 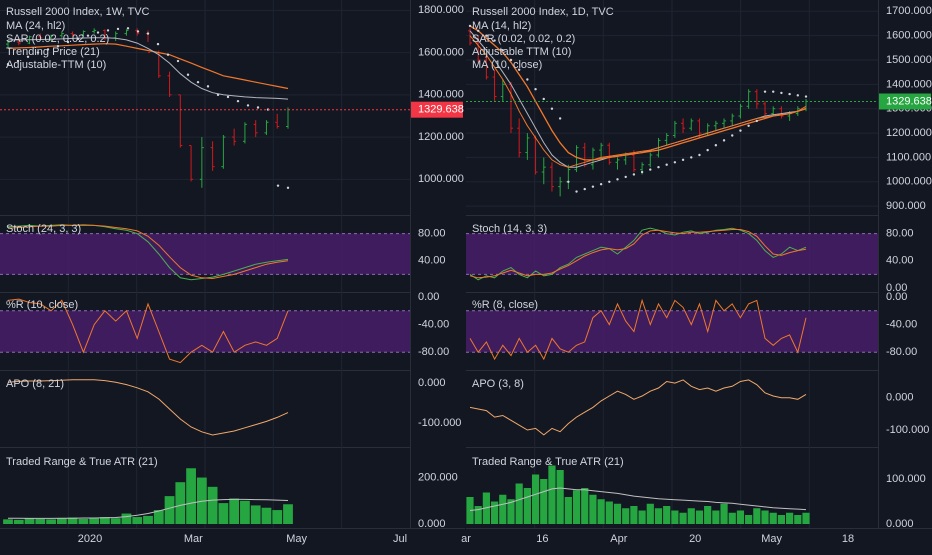 What do you see at coordinates (542, 539) in the screenshot?
I see `time-label: 16` at bounding box center [542, 539].